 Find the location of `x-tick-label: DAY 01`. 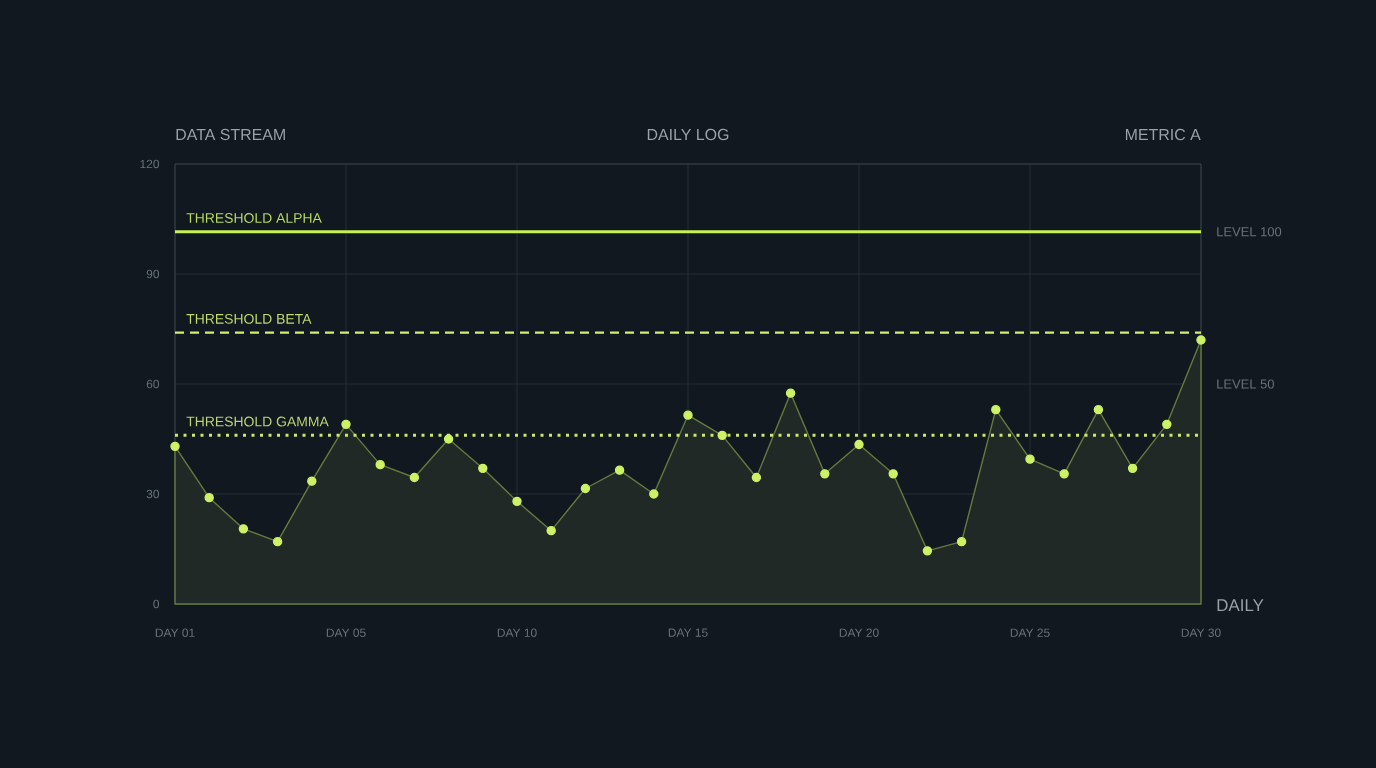

x-tick-label: DAY 01 is located at coordinates (175, 632).